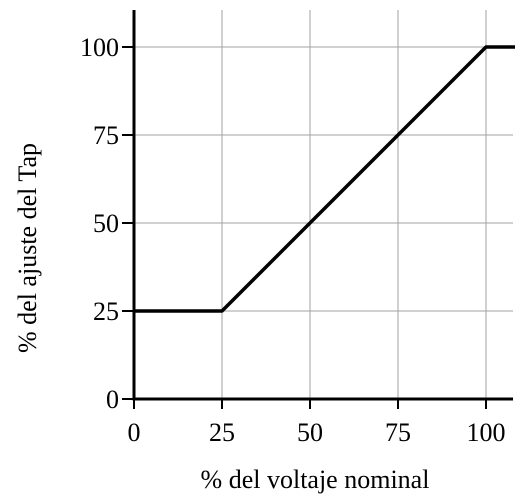 The width and height of the screenshot is (515, 498). I want to click on x-tick-label-0: 0, so click(134, 432).